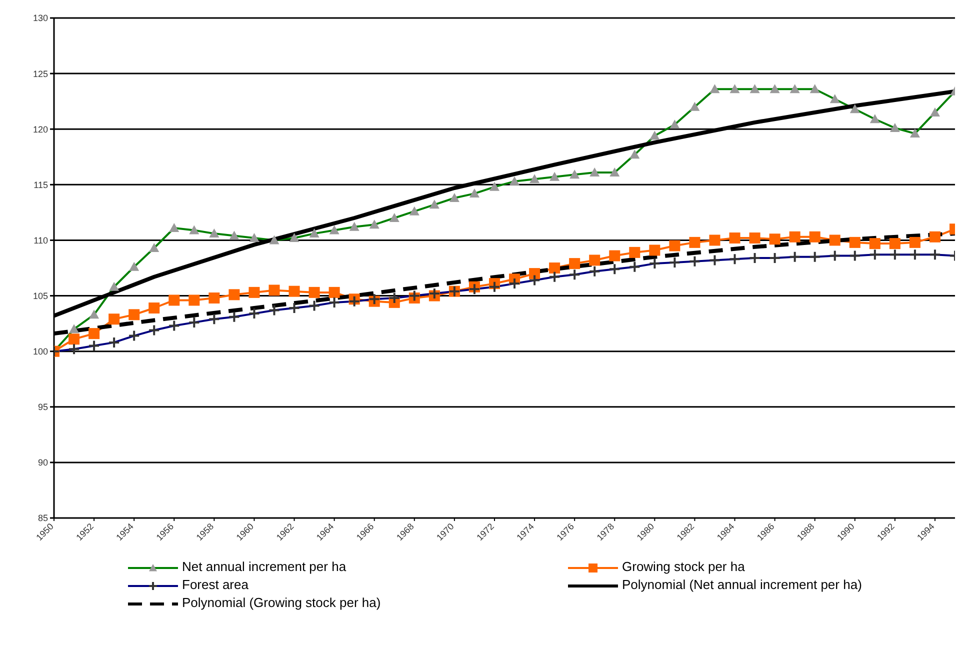  What do you see at coordinates (281, 602) in the screenshot?
I see `legend-label: Polynomial (Growing stock per ha)` at bounding box center [281, 602].